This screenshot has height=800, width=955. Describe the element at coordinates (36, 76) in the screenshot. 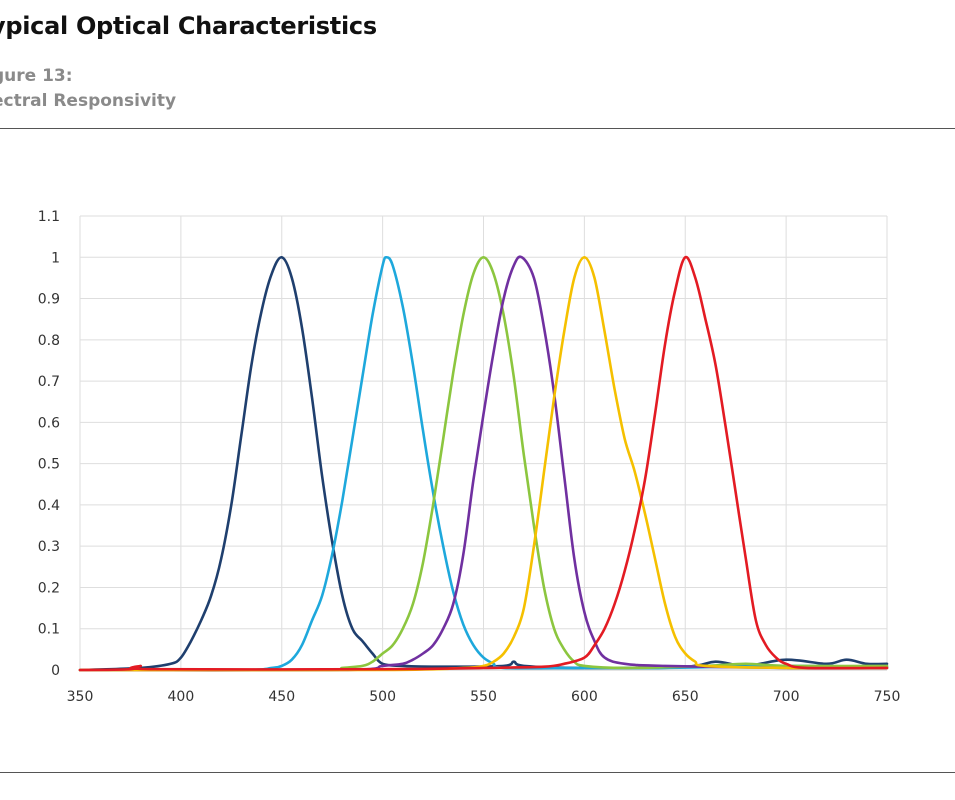

I see `figure-number: gure 13:` at that location.